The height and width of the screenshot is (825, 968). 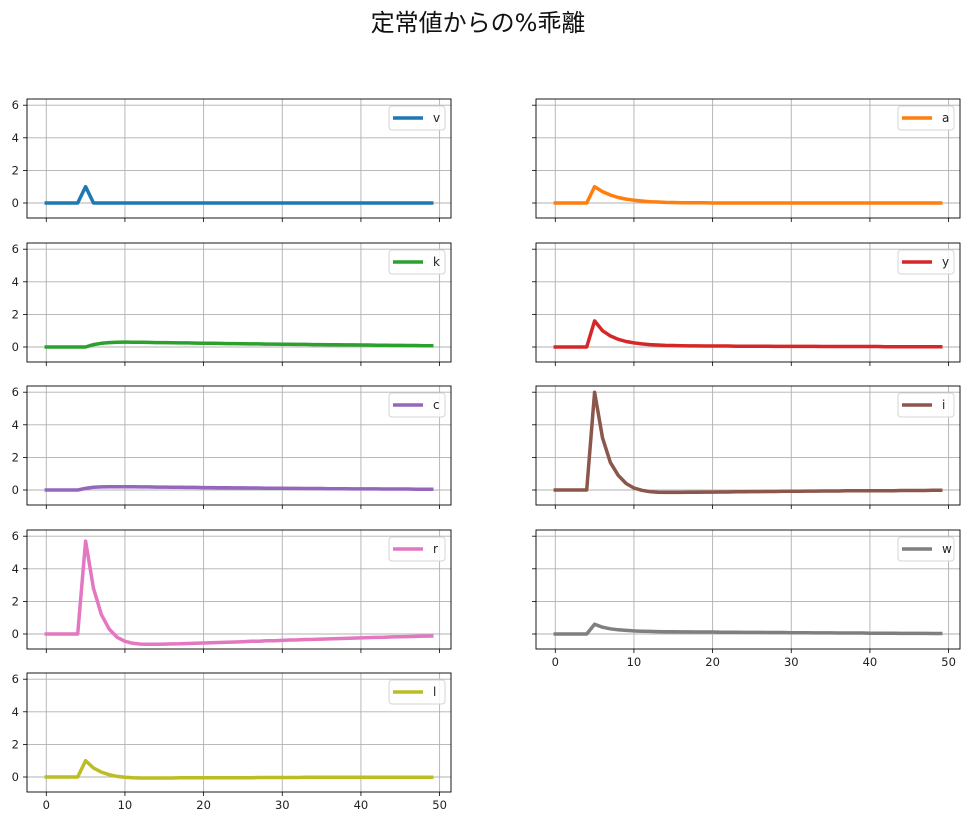 What do you see at coordinates (417, 262) in the screenshot?
I see `legend-k: k` at bounding box center [417, 262].